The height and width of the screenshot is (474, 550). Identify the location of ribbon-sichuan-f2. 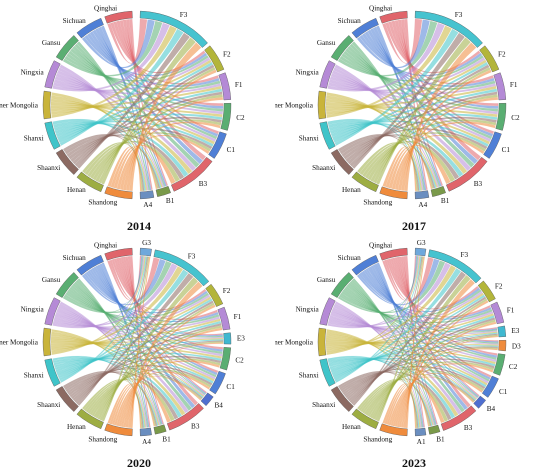
(146, 55).